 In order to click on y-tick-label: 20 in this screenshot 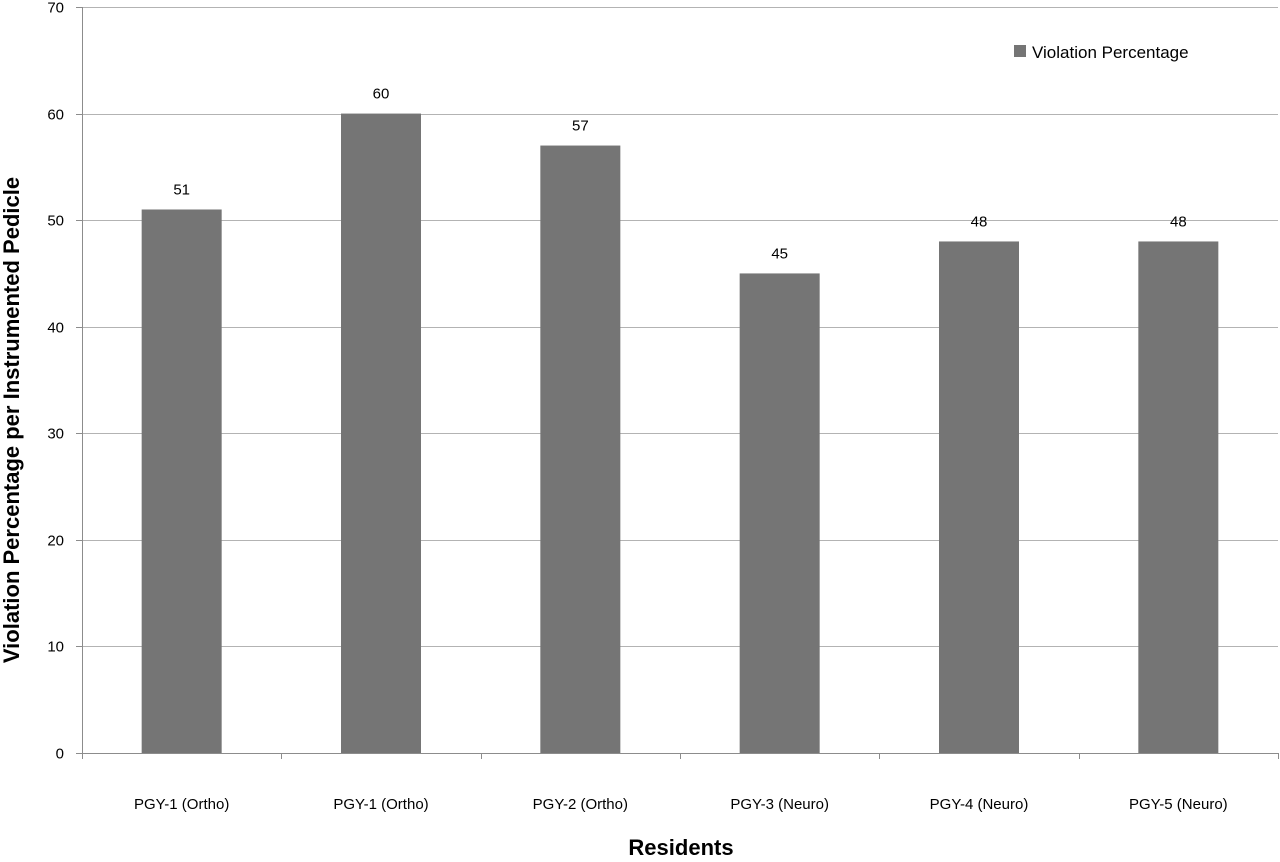, I will do `click(55, 541)`.